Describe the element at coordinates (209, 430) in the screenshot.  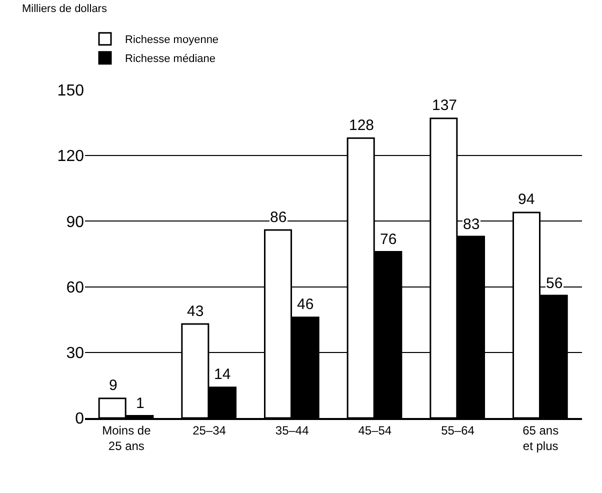
I see `x-tick-label: 25–34` at that location.